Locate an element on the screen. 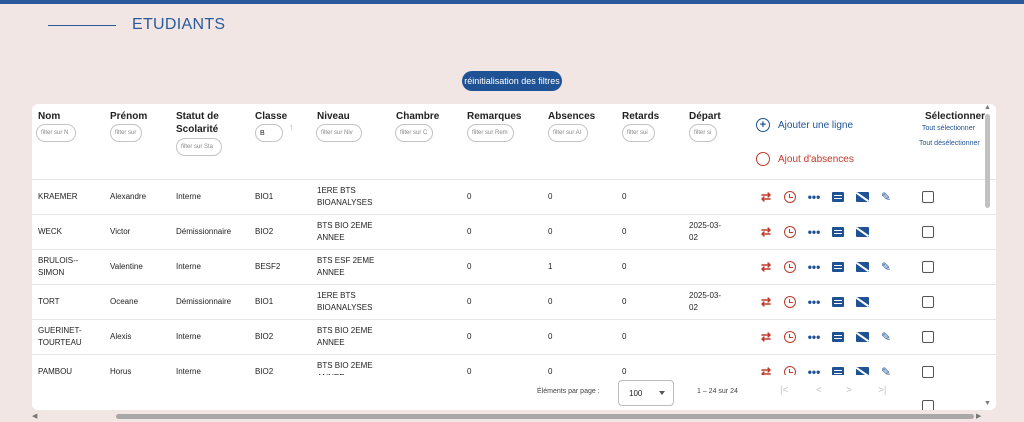 This screenshot has width=1024, height=422. cell-nom: BRULOIS--SIMON is located at coordinates (58, 266).